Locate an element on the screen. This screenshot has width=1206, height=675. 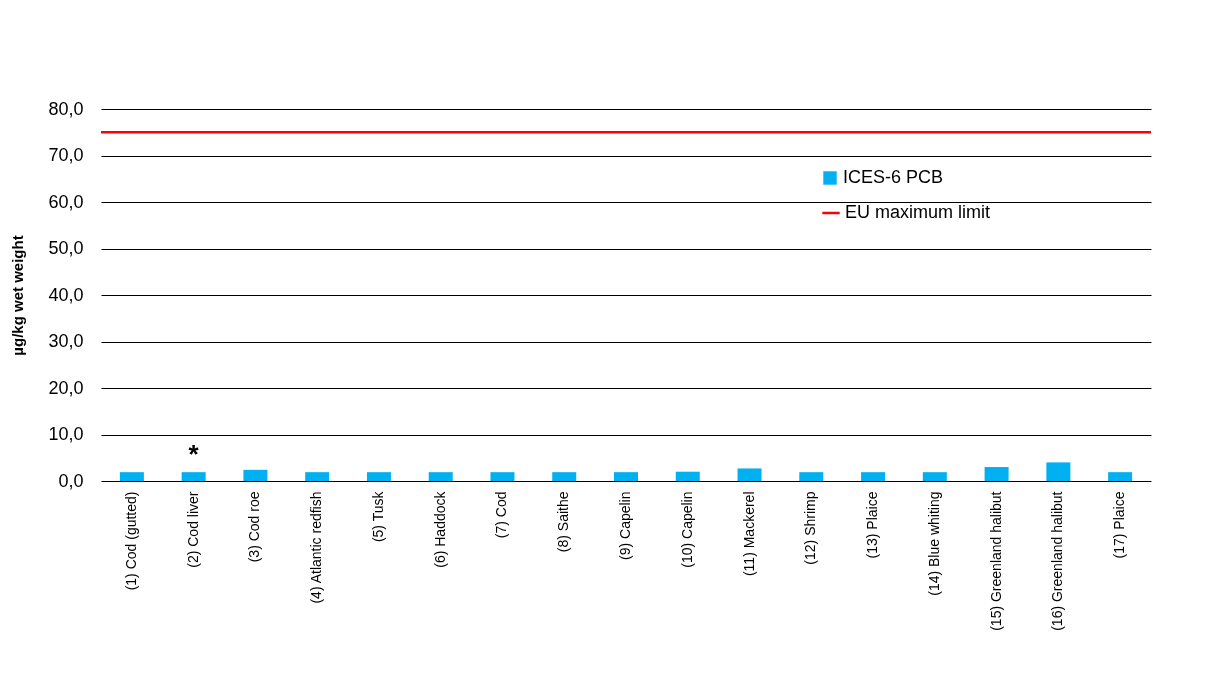
x-tick-label: (4) Atlantic redfish is located at coordinates (316, 547).